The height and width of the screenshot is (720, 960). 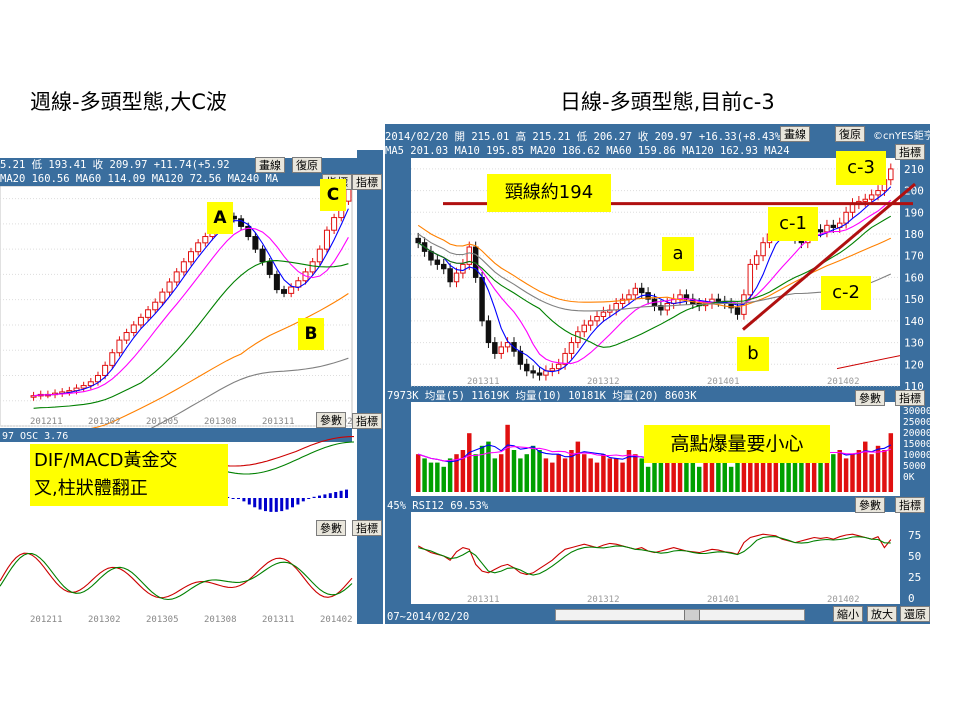 I want to click on daily-zoom-out-button: 縮小, so click(x=848, y=614).